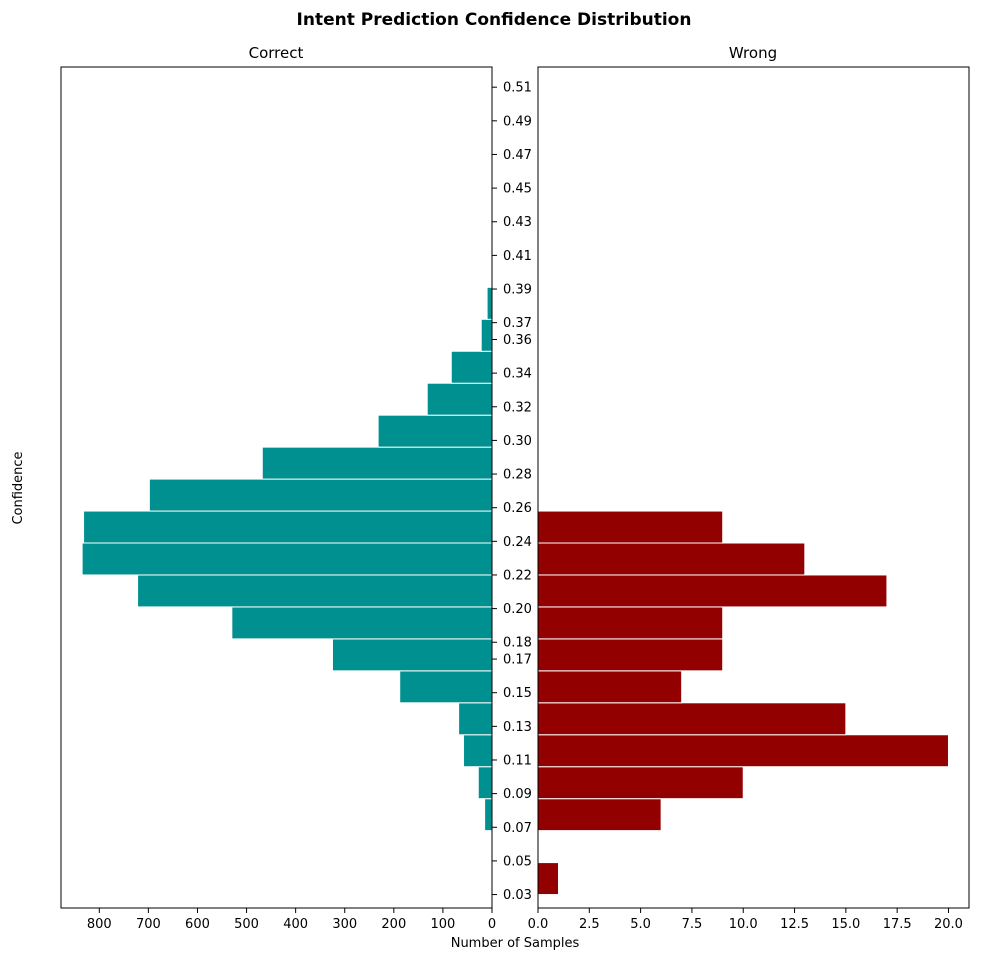  Describe the element at coordinates (517, 475) in the screenshot. I see `y-tick-label-13: 0.28` at that location.